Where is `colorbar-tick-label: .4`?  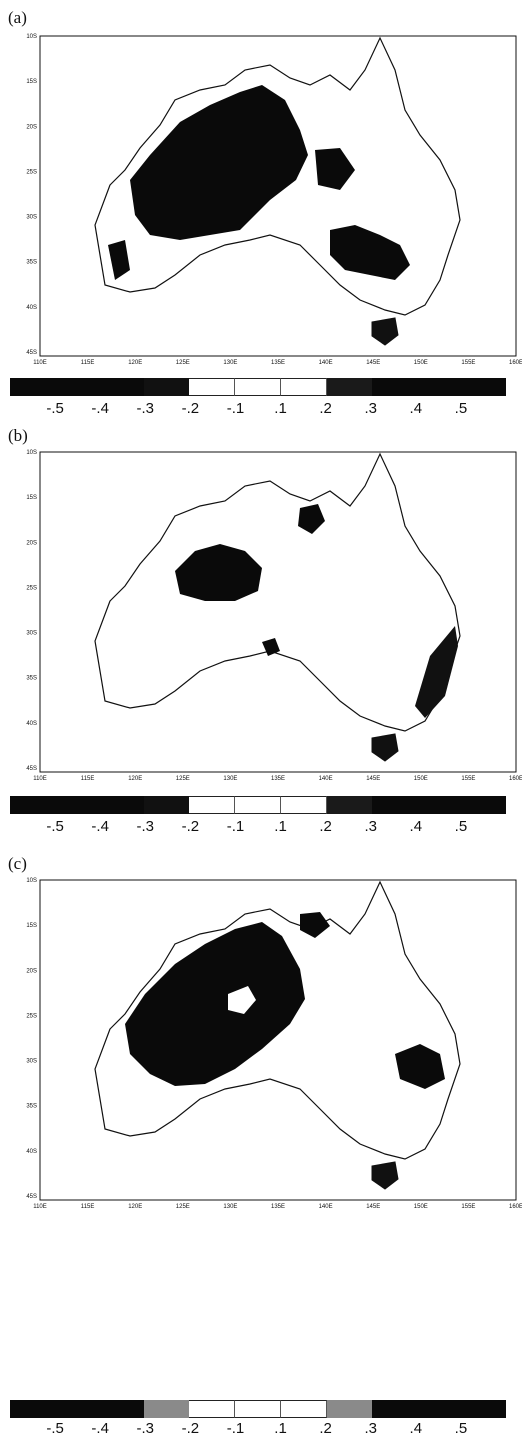 colorbar-tick-label: .4 is located at coordinates (416, 408).